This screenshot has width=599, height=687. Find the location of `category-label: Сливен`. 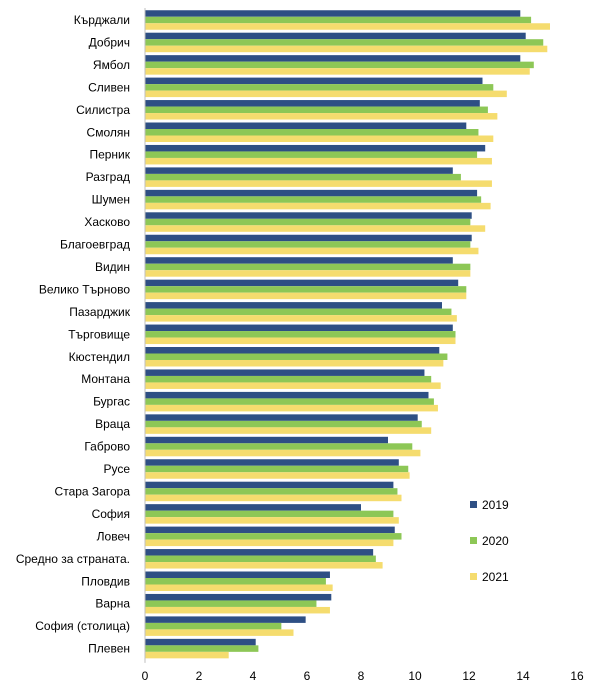

category-label: Сливен is located at coordinates (109, 87).